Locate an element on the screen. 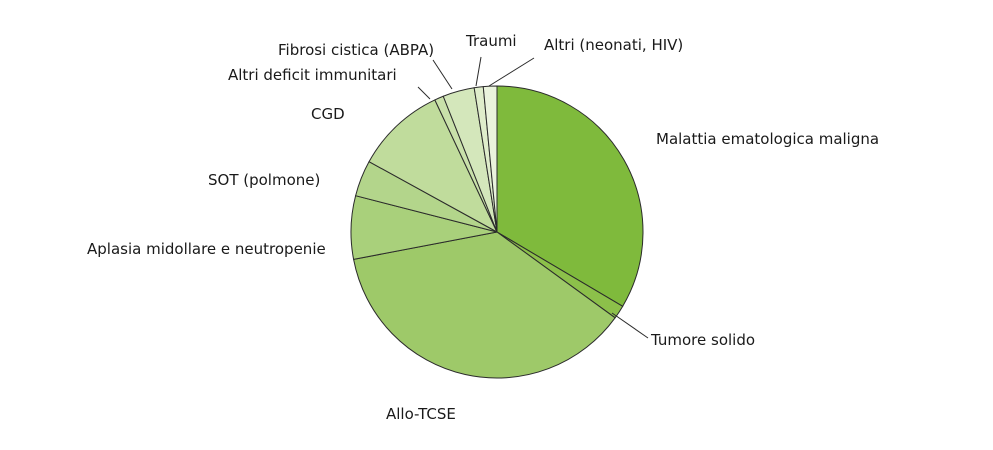  slice-label: Traumi is located at coordinates (491, 41).